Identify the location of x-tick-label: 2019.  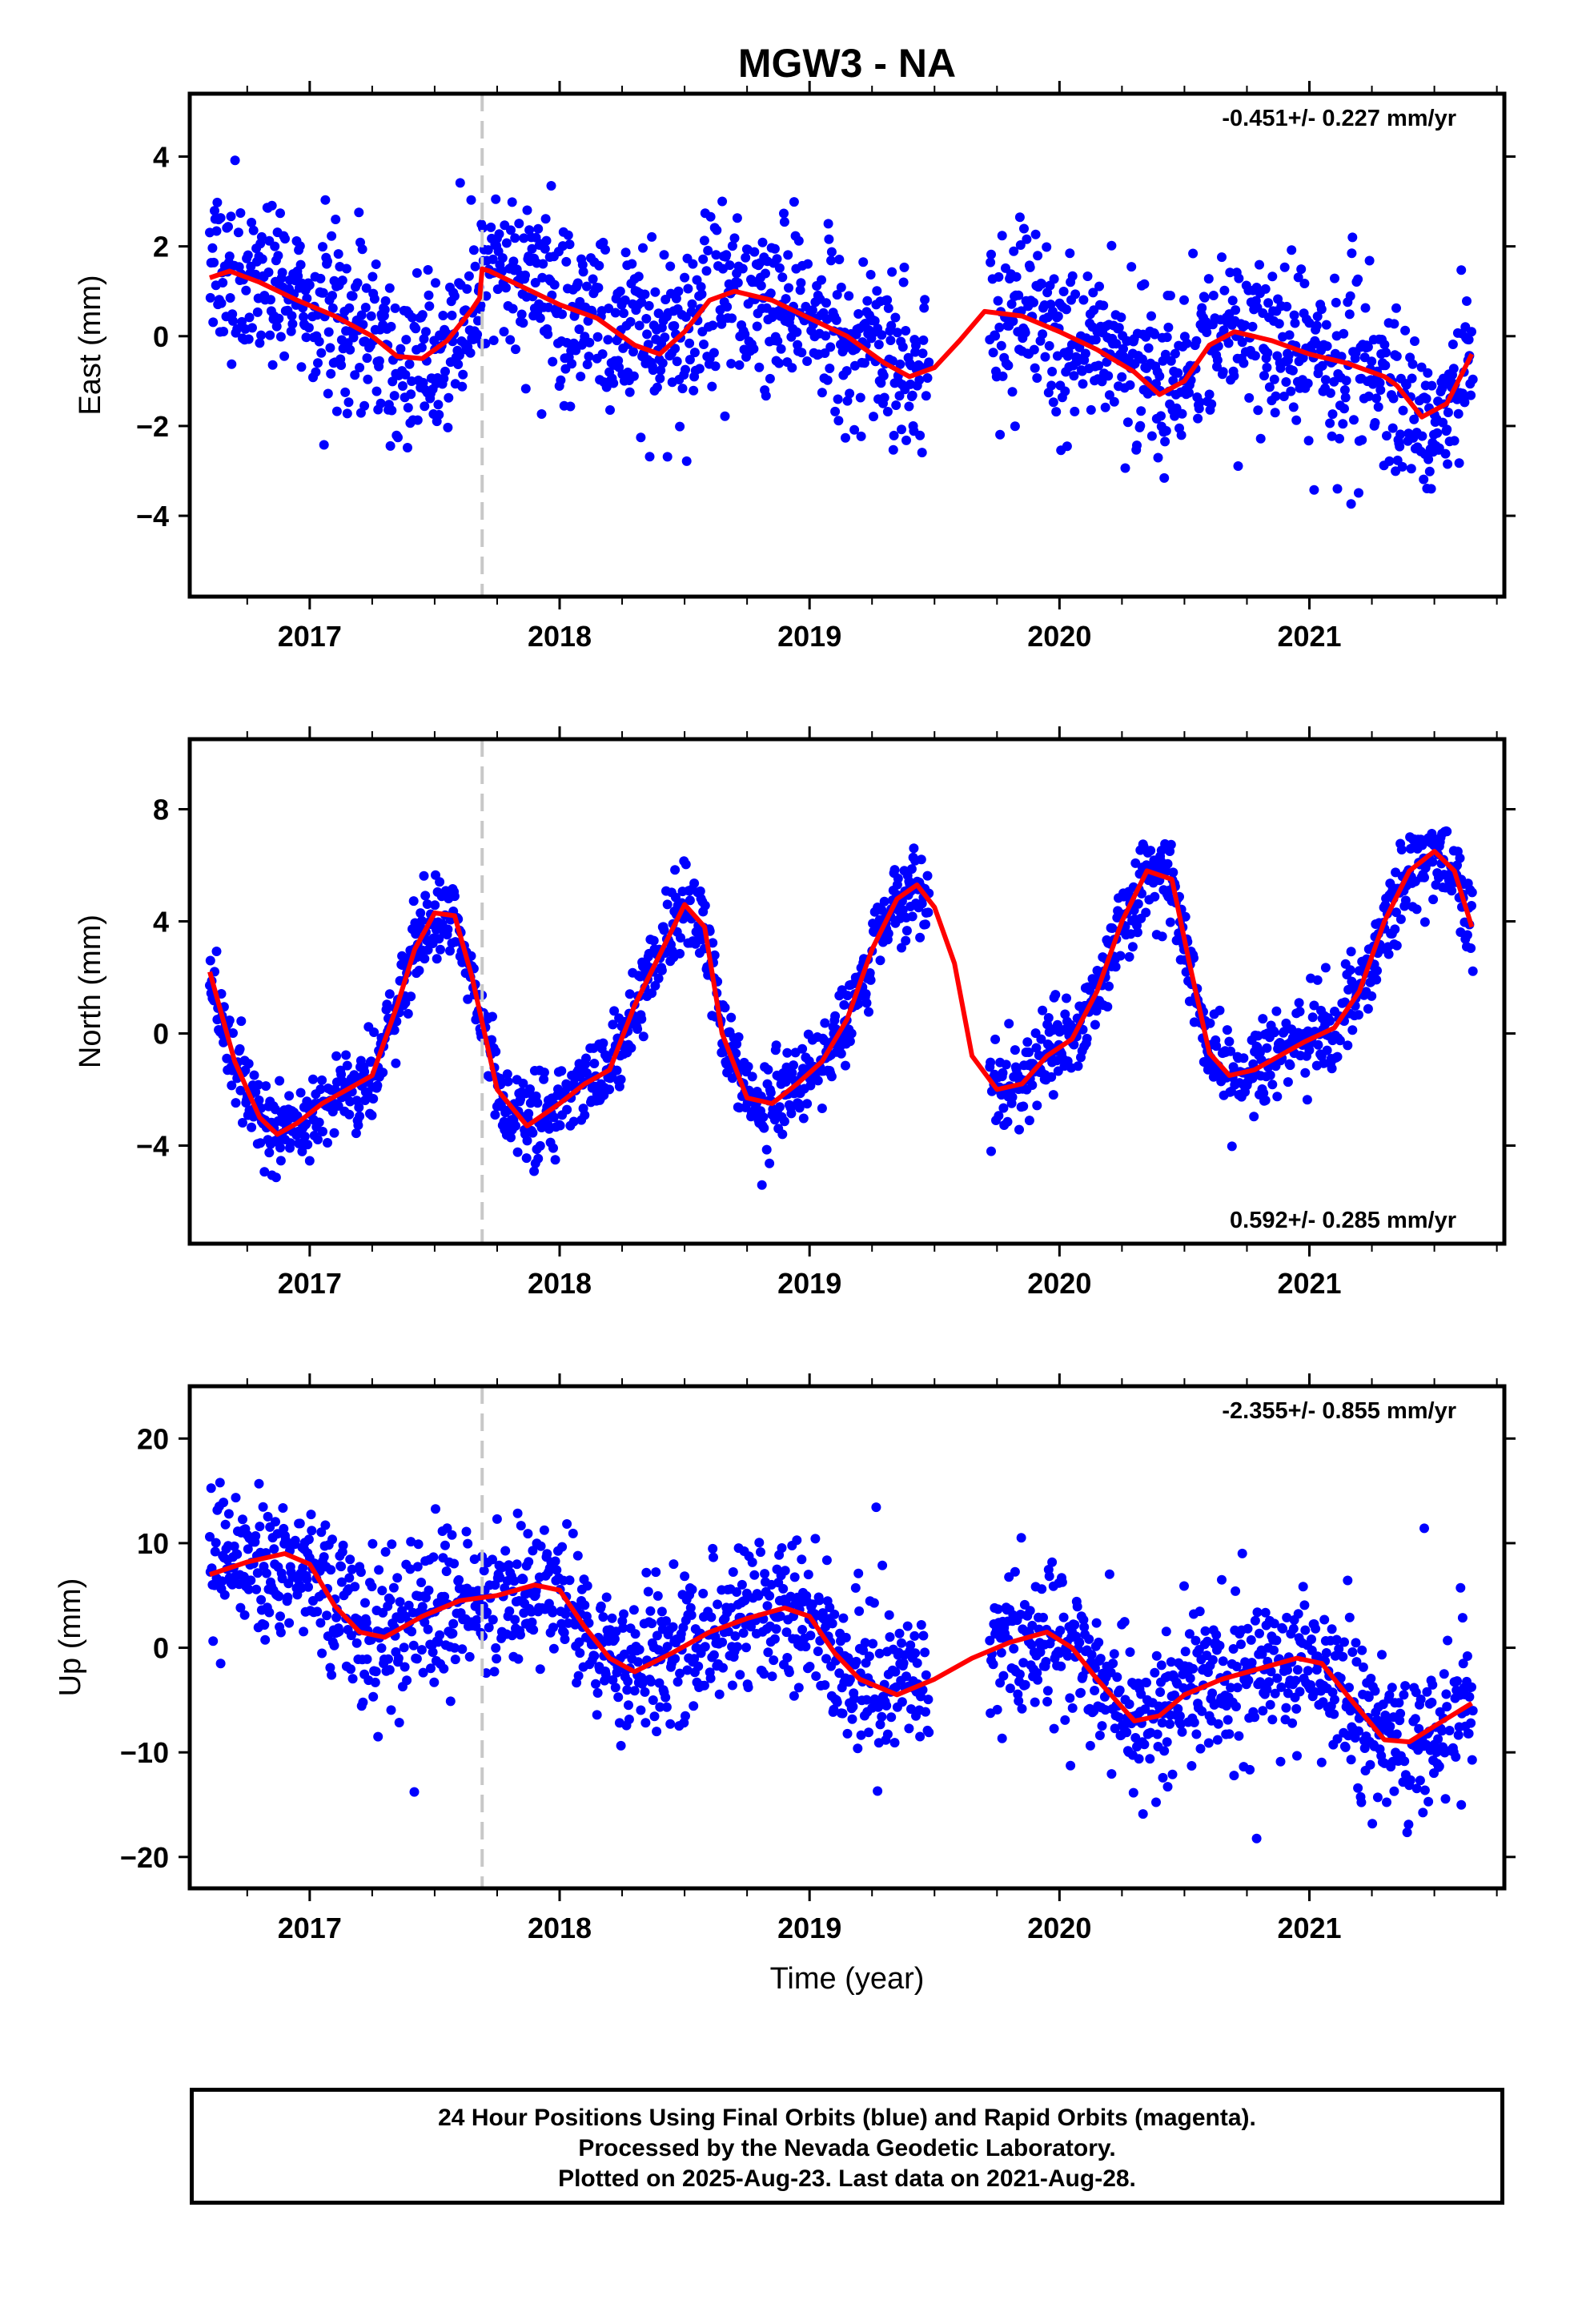
(809, 1283).